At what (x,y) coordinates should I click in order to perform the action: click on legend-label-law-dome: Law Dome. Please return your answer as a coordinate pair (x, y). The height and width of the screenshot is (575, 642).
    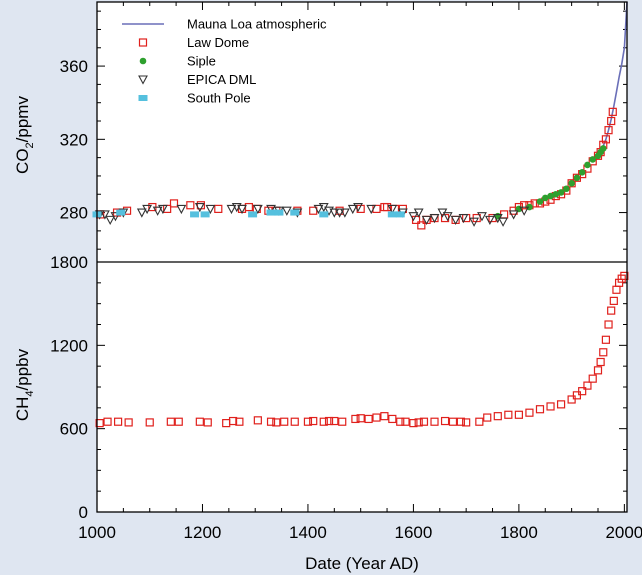
    Looking at the image, I should click on (218, 42).